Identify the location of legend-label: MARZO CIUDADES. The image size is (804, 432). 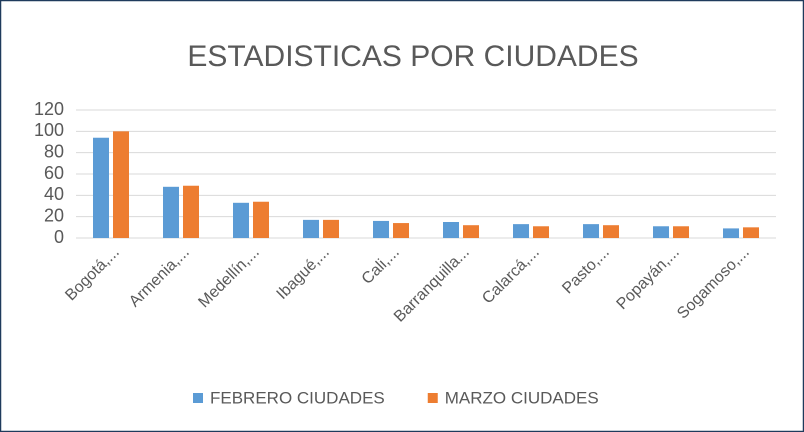
(522, 397).